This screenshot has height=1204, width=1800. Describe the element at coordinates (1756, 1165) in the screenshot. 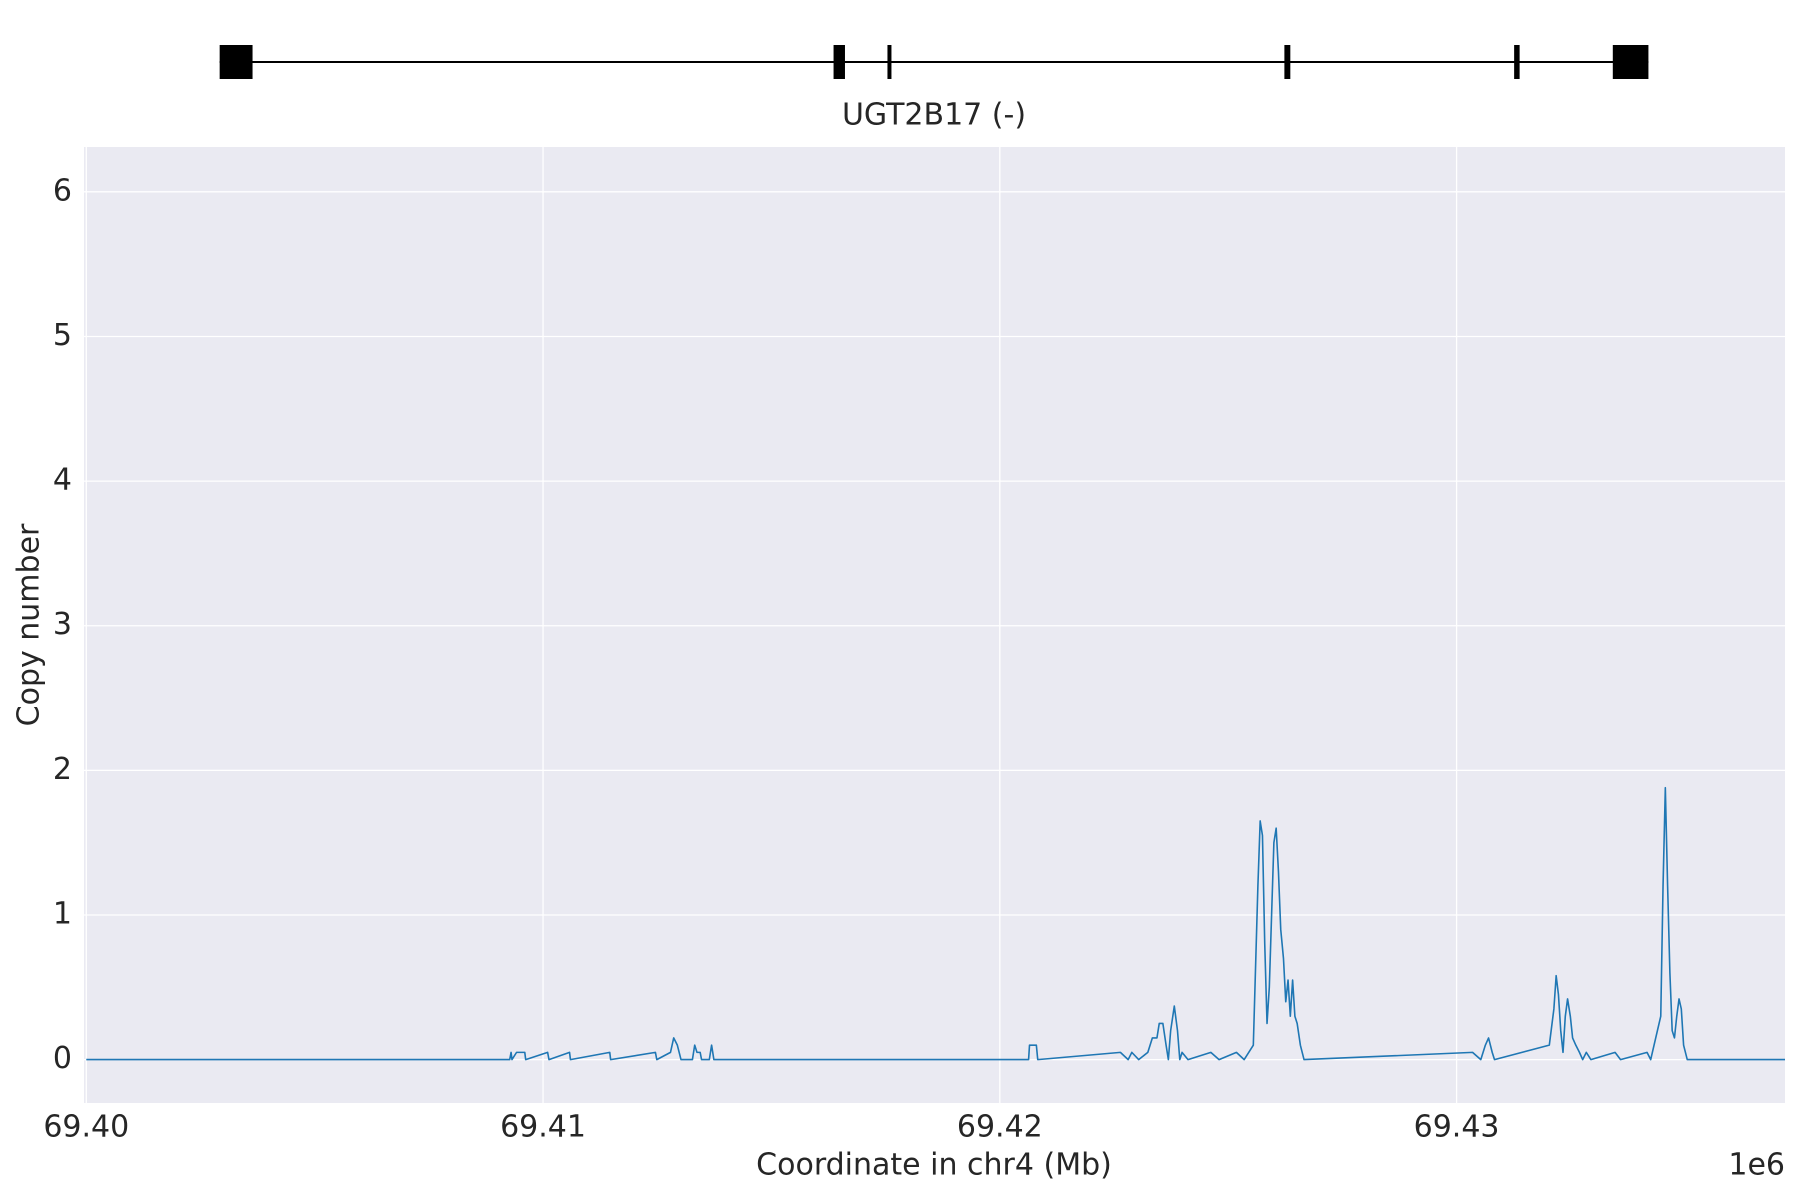

I see `x-offset-label: 1e6` at that location.